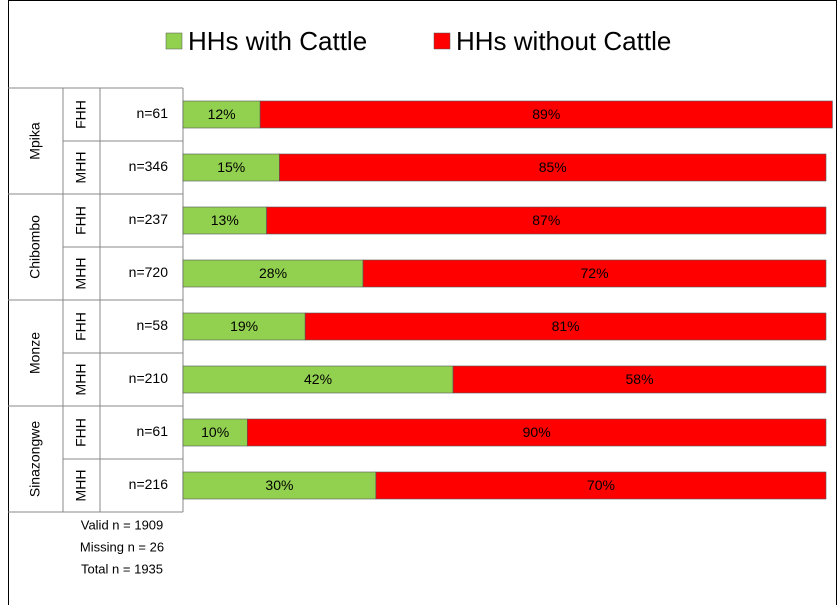  What do you see at coordinates (35, 459) in the screenshot?
I see `group-label: Sinazongwe` at bounding box center [35, 459].